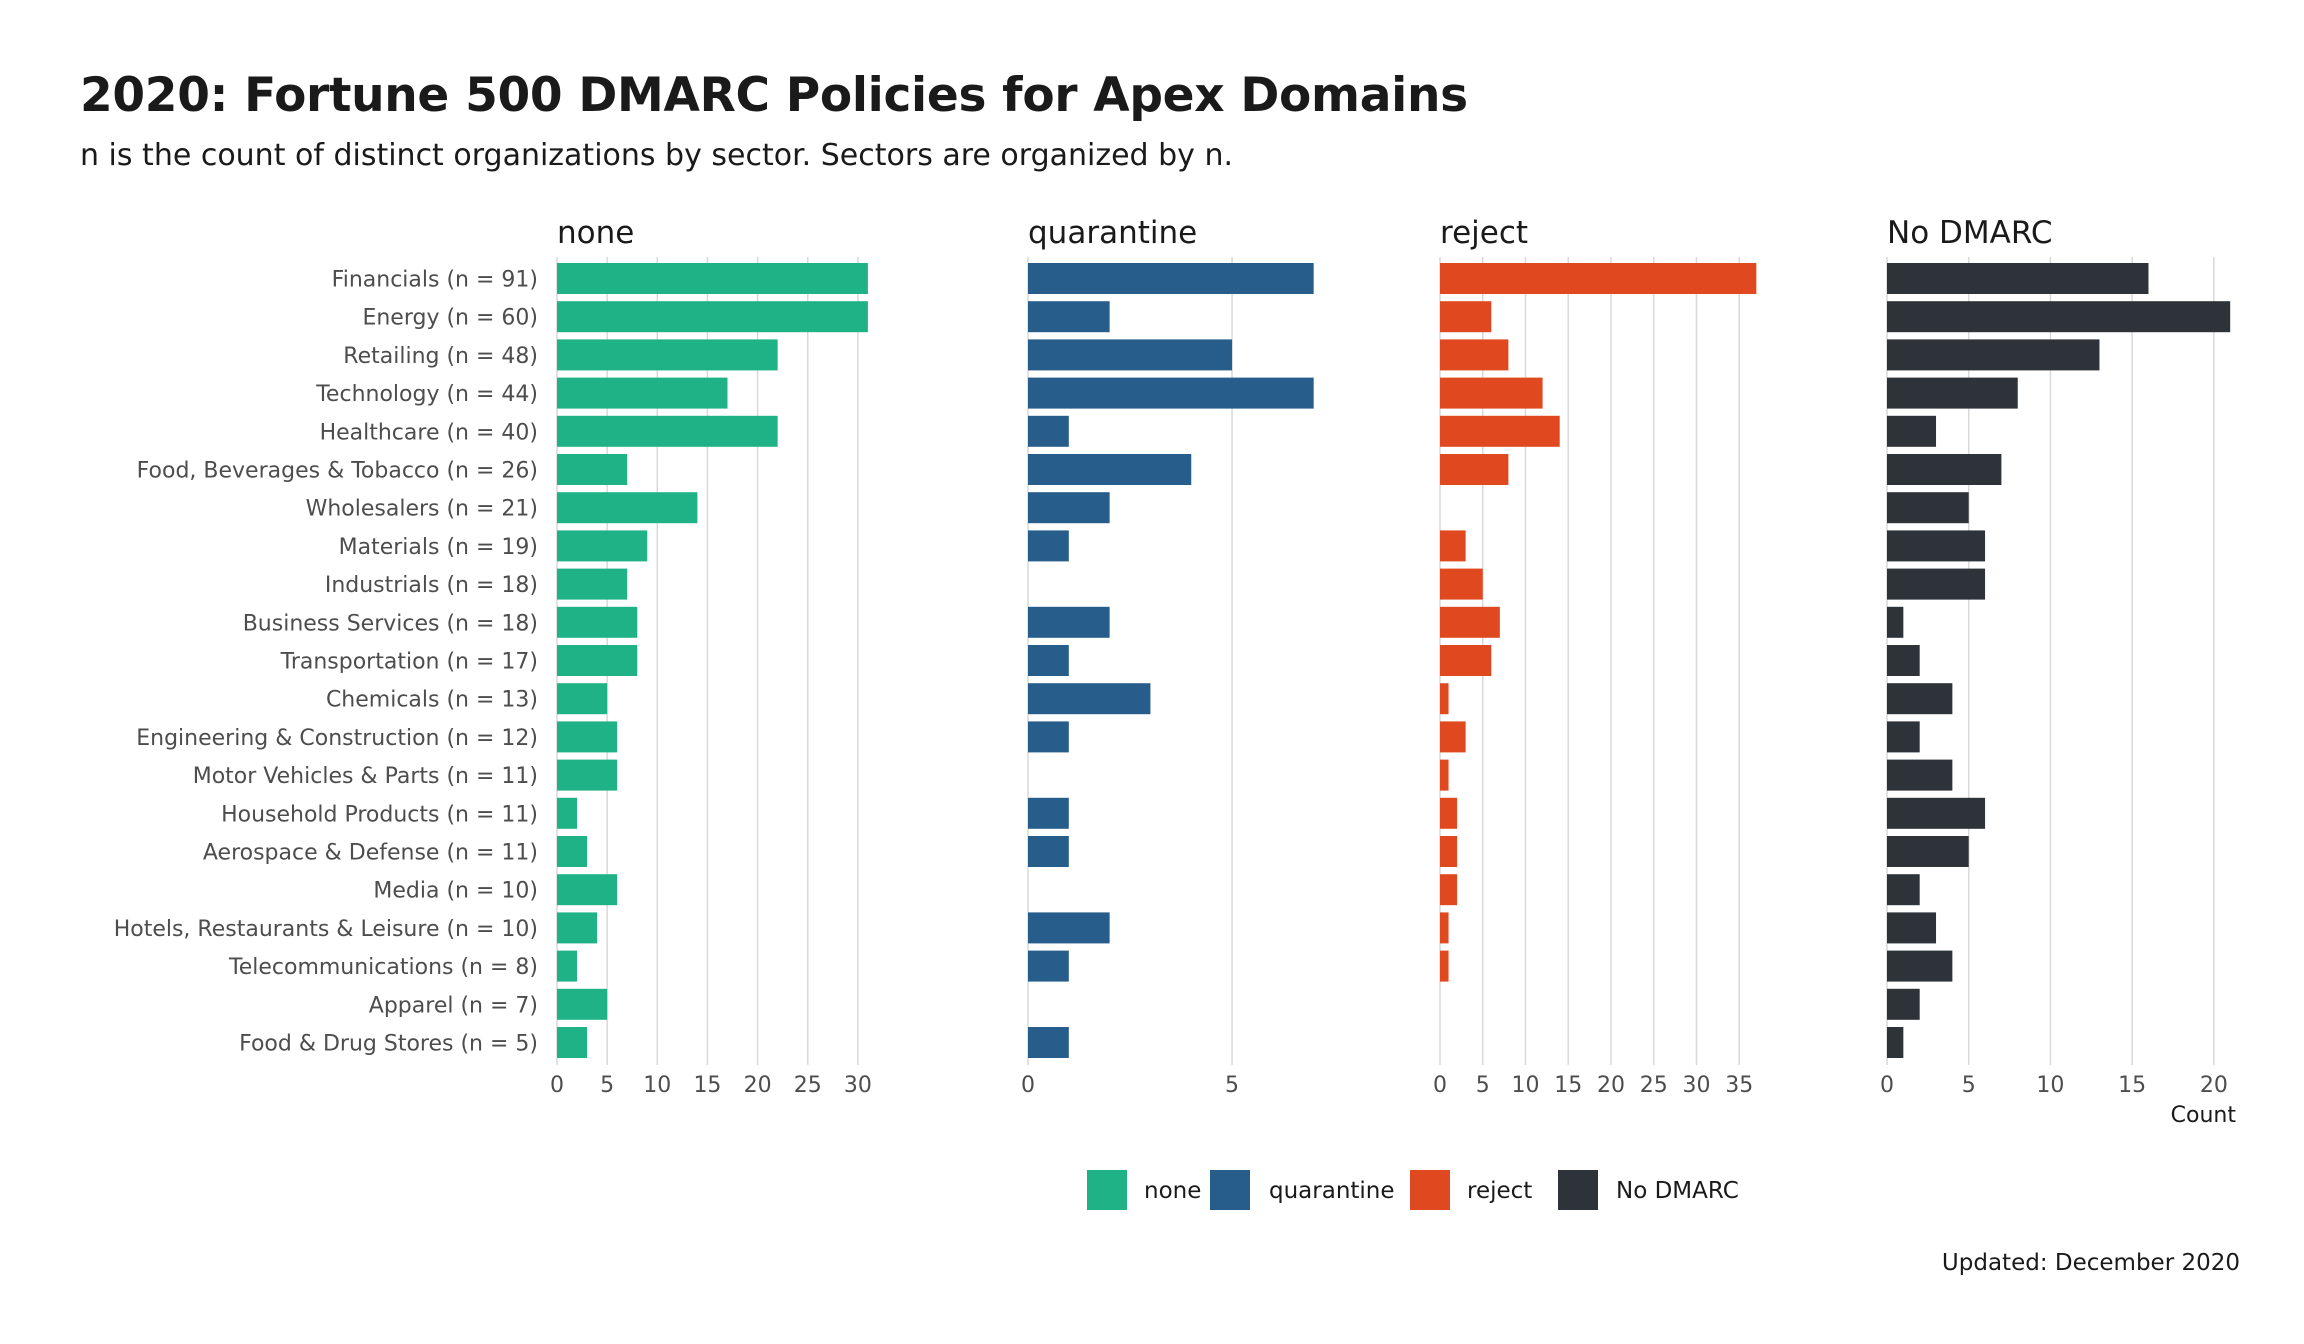 This screenshot has width=2304, height=1344. Describe the element at coordinates (2090, 1263) in the screenshot. I see `updated-note: Updated: December 2020` at that location.